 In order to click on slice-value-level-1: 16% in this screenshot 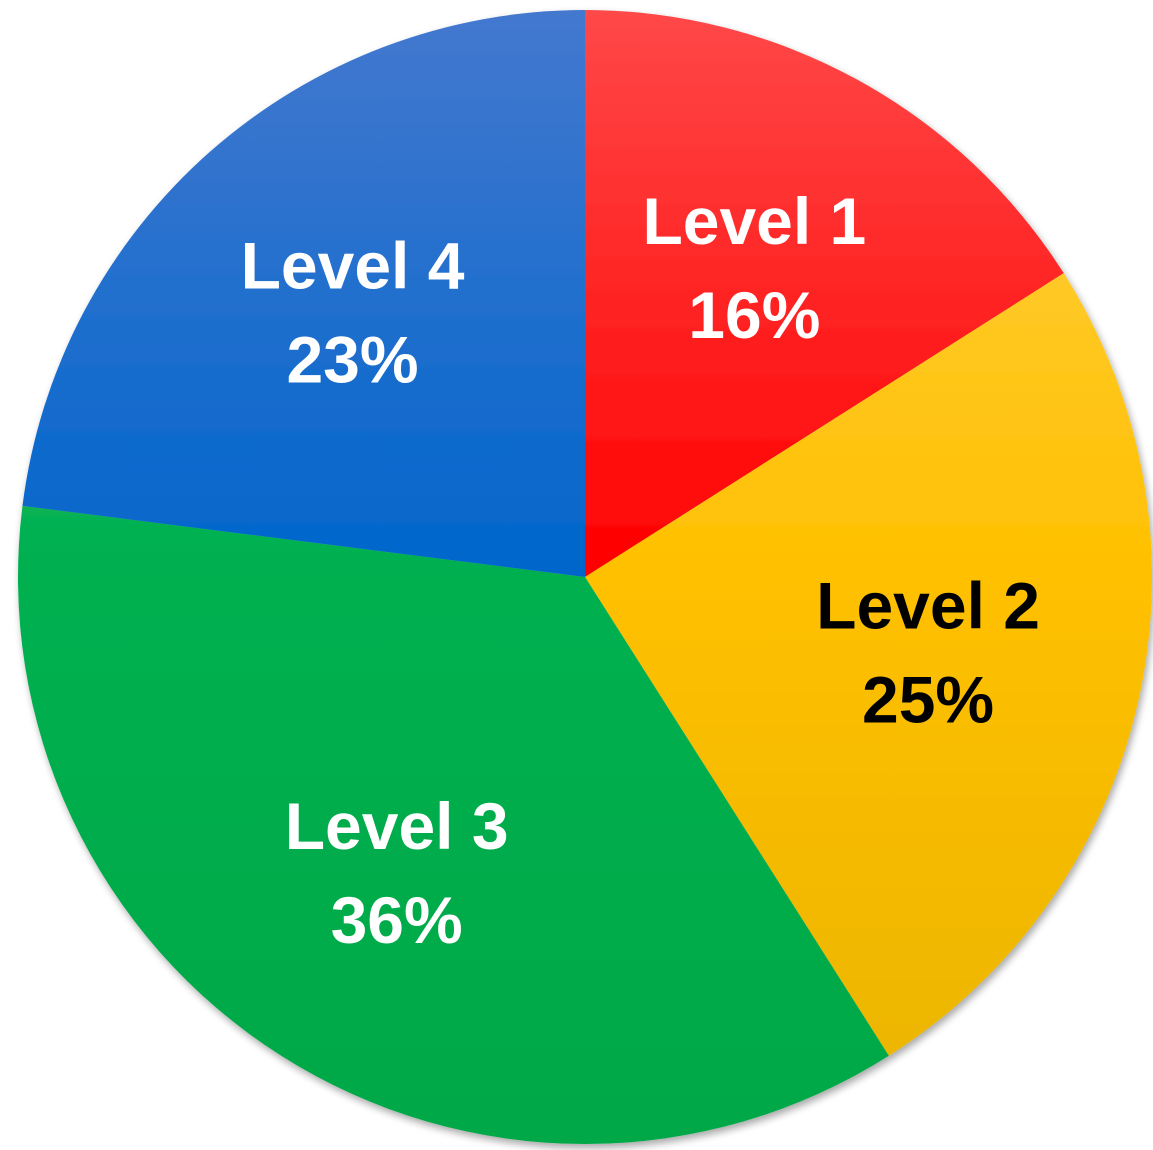, I will do `click(754, 315)`.